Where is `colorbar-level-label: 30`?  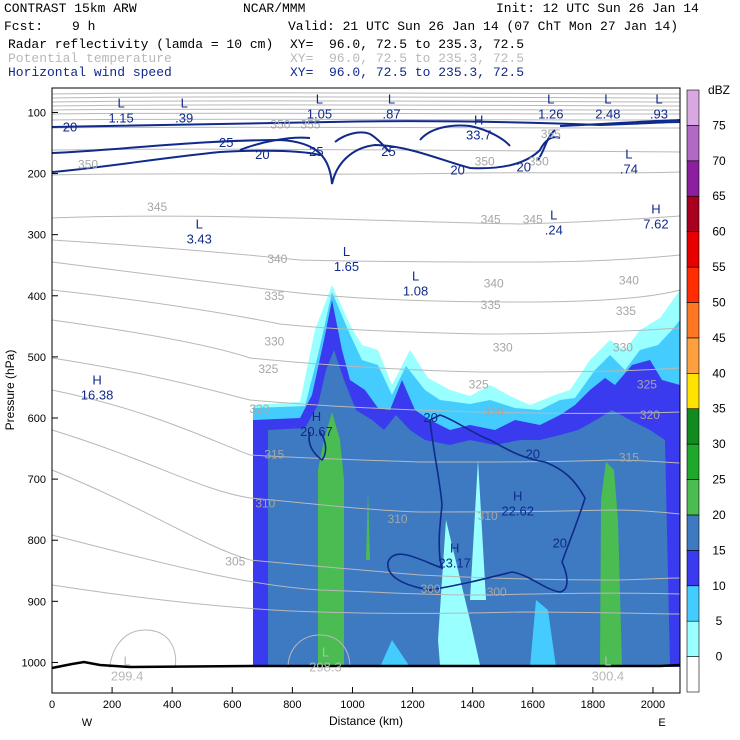 colorbar-level-label: 30 is located at coordinates (719, 444).